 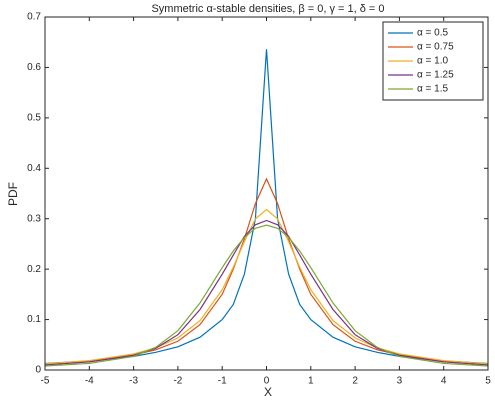 What do you see at coordinates (433, 89) in the screenshot?
I see `legend-label: α = 1.5` at bounding box center [433, 89].